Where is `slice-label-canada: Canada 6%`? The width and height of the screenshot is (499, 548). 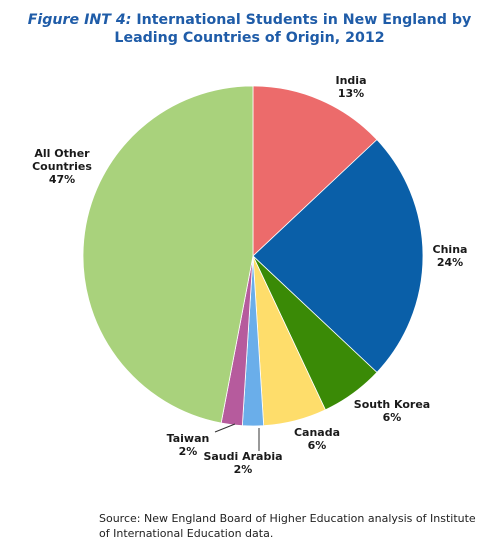 slice-label-canada: Canada 6% is located at coordinates (317, 439).